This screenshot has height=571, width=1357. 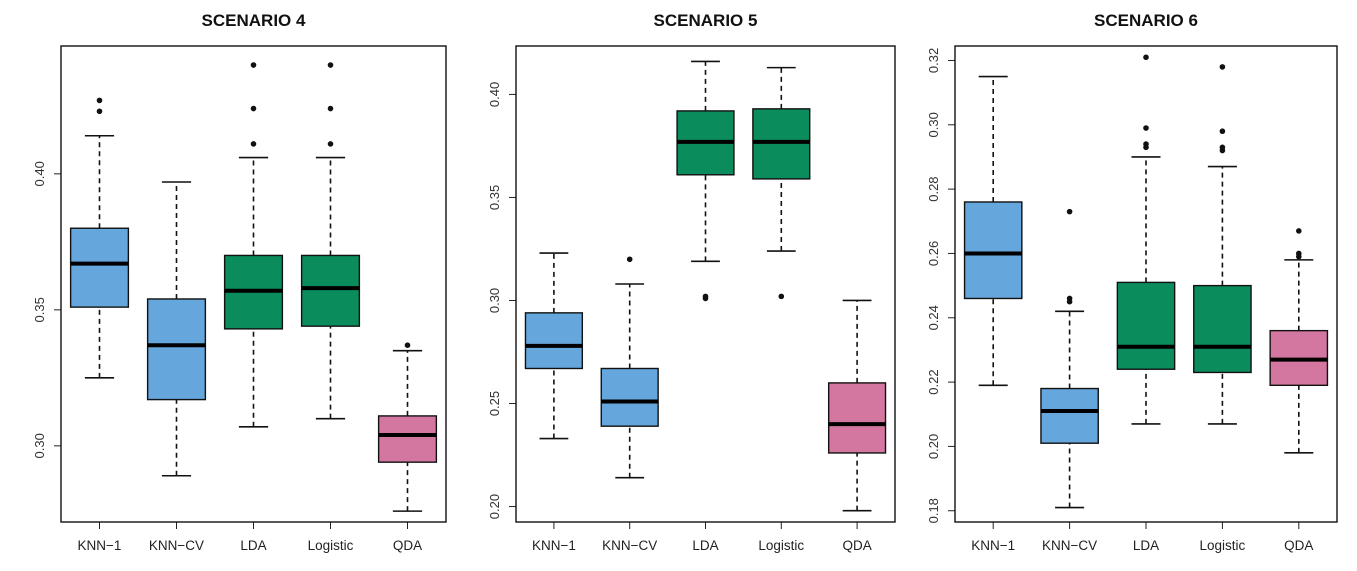 What do you see at coordinates (254, 20) in the screenshot?
I see `chart-title: SCENARIO 4` at bounding box center [254, 20].